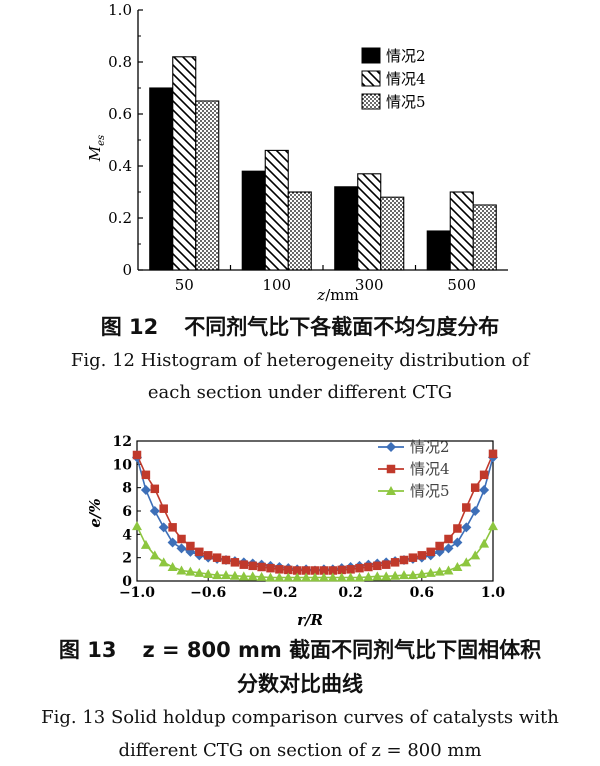 This screenshot has width=600, height=766. What do you see at coordinates (96, 148) in the screenshot?
I see `bar-ylabel: Mes` at bounding box center [96, 148].